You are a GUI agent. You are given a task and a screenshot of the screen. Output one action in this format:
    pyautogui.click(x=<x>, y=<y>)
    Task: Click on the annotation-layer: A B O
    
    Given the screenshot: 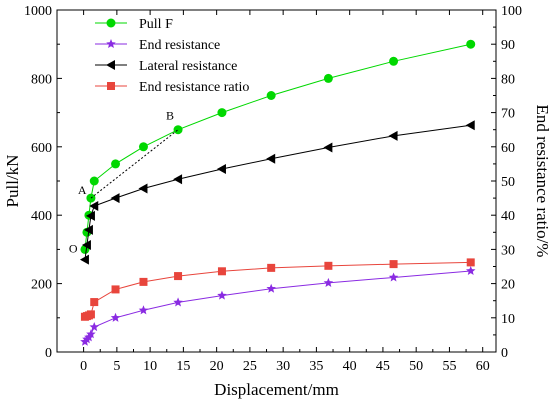 What is the action you would take?
    pyautogui.click(x=124, y=182)
    